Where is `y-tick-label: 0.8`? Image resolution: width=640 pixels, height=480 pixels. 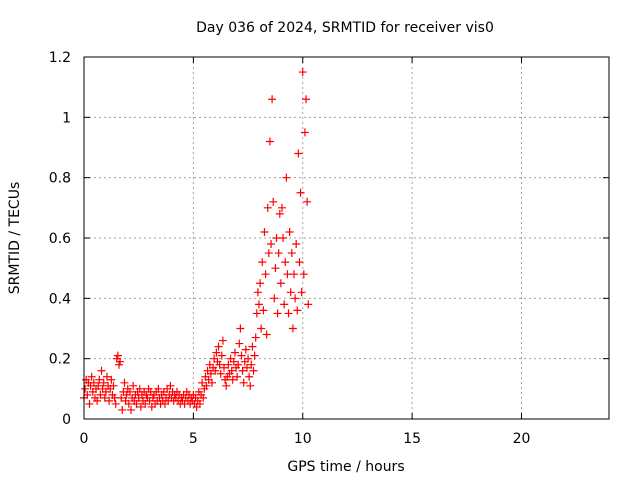 y-tick-label: 0.8 is located at coordinates (60, 179).